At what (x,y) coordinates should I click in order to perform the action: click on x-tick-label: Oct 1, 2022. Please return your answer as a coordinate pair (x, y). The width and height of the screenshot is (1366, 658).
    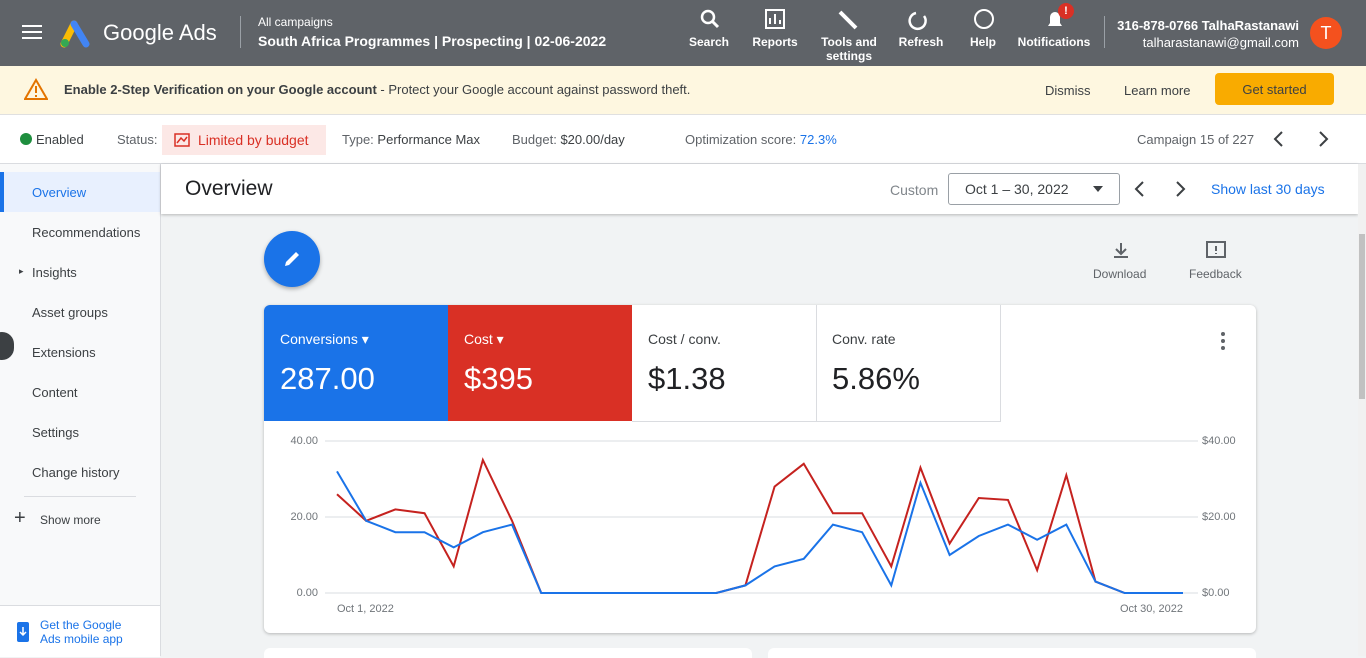
    Looking at the image, I should click on (365, 609).